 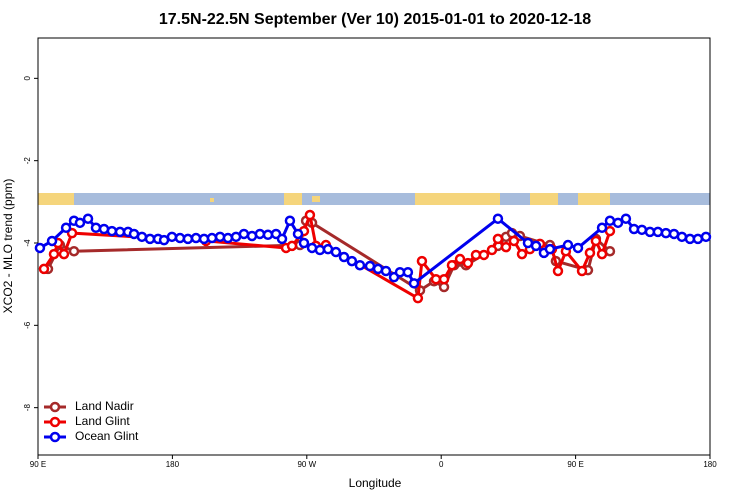 I want to click on y-tick-label: -8, so click(x=27, y=408).